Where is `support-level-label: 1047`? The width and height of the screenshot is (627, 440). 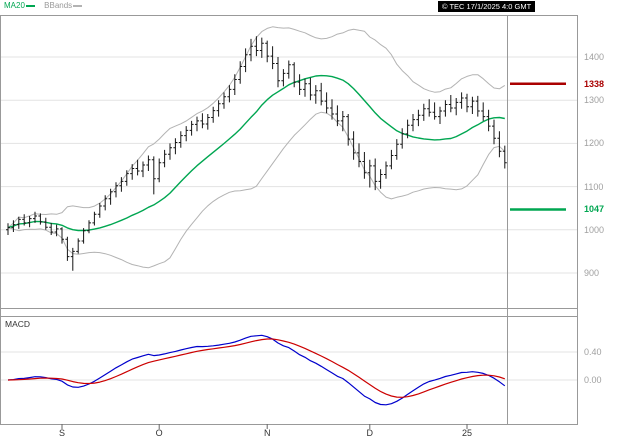 support-level-label: 1047 is located at coordinates (594, 209).